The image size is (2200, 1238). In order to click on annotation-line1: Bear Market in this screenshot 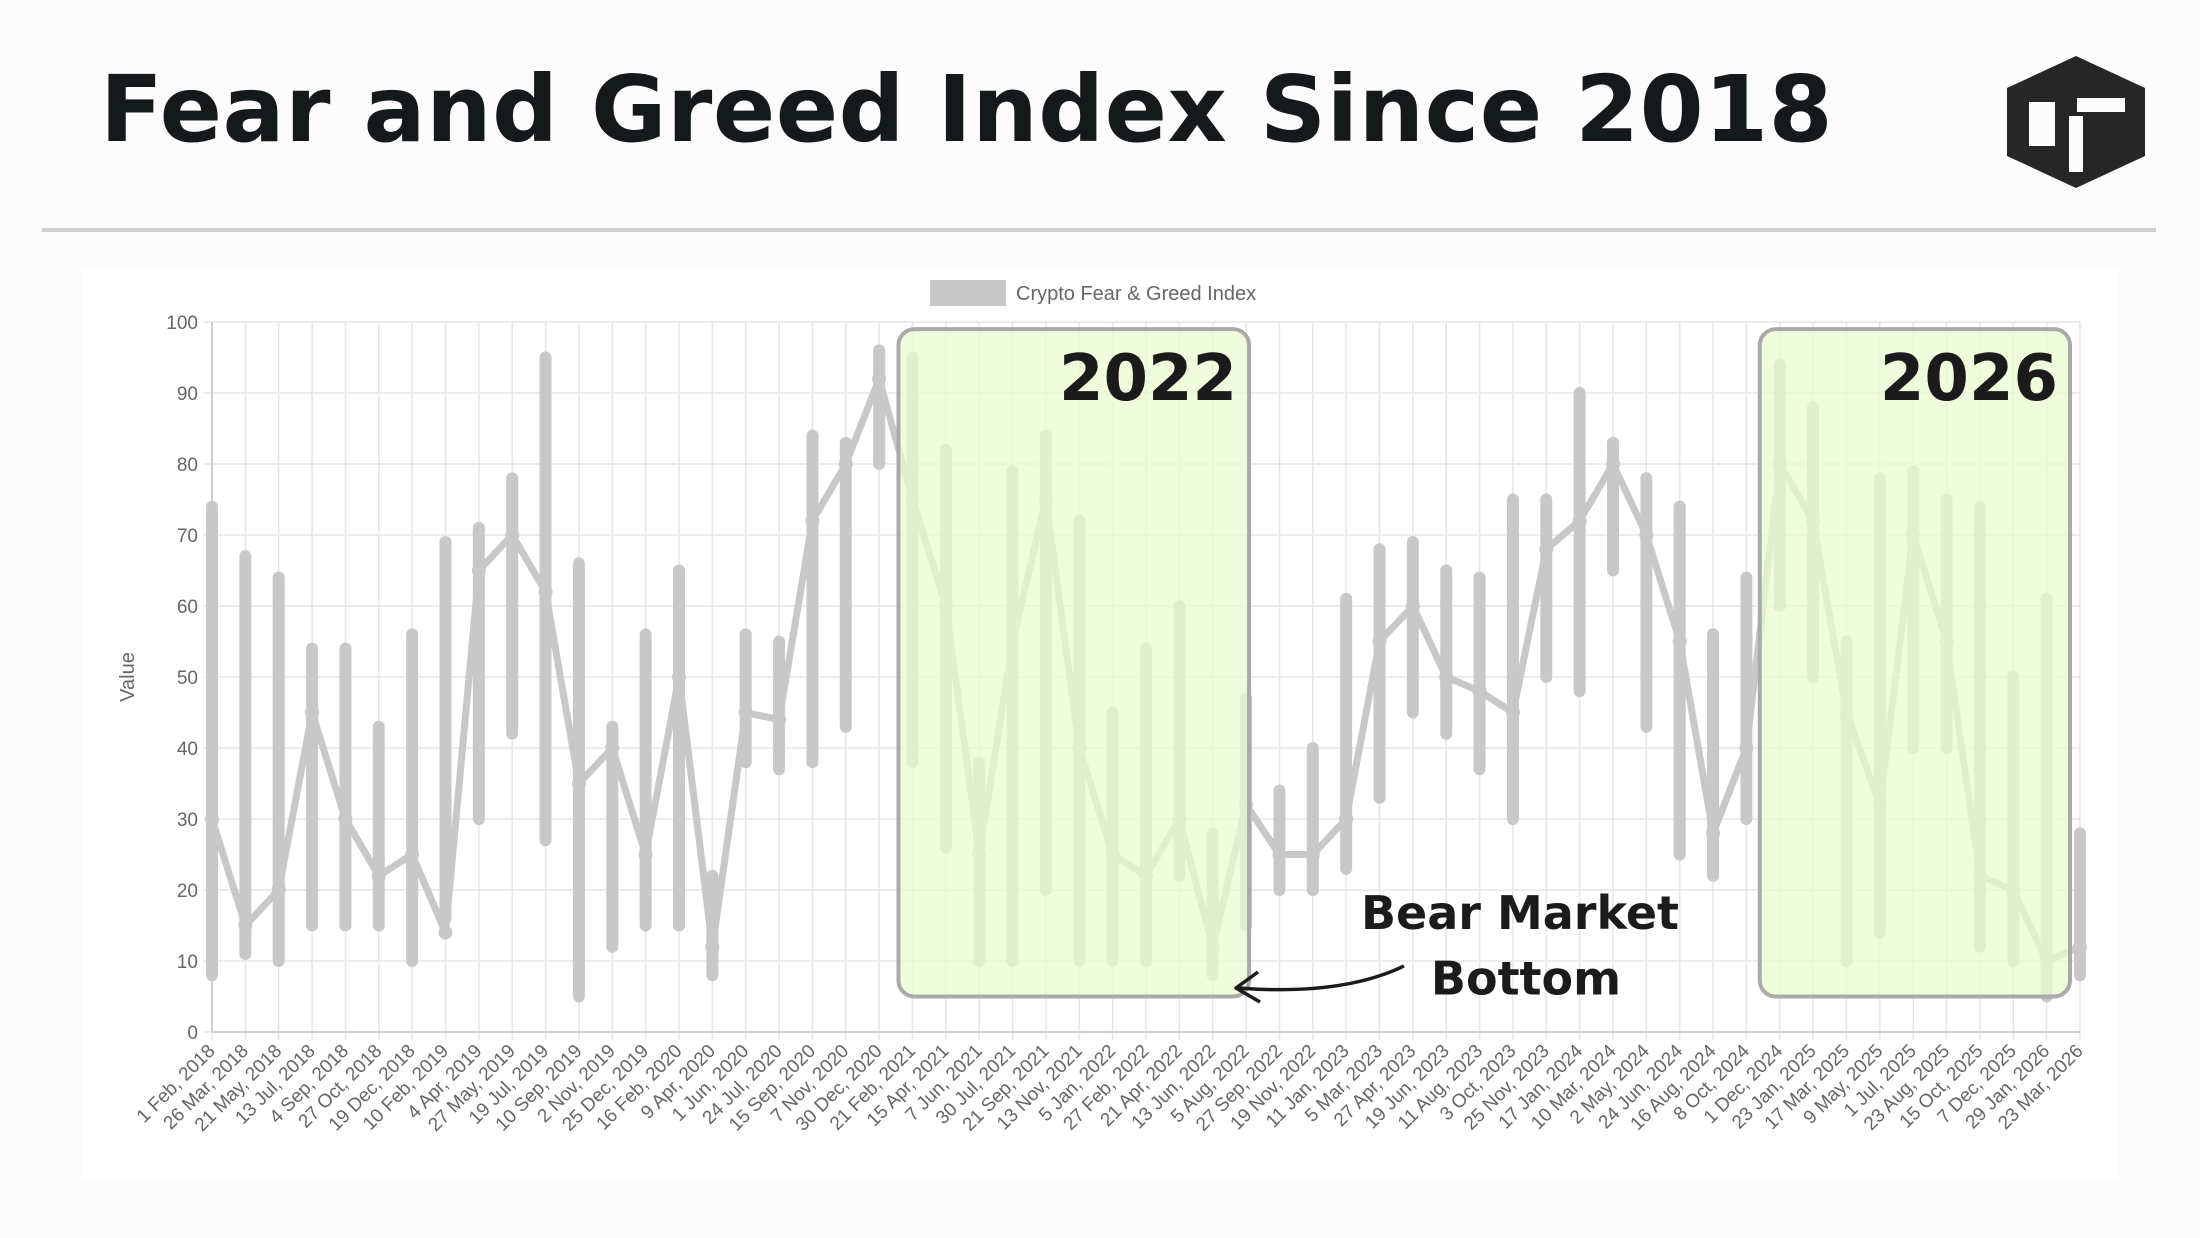, I will do `click(1520, 913)`.